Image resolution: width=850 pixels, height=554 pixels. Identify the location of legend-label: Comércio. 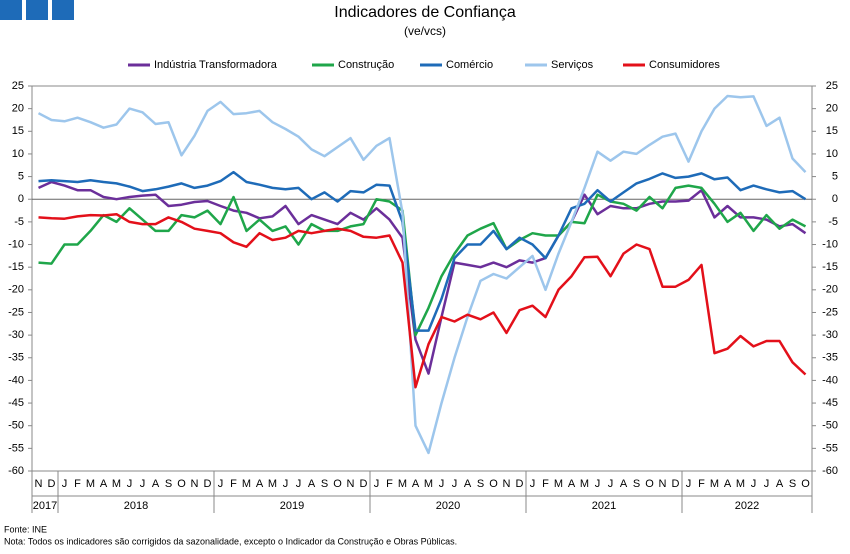
(469, 65).